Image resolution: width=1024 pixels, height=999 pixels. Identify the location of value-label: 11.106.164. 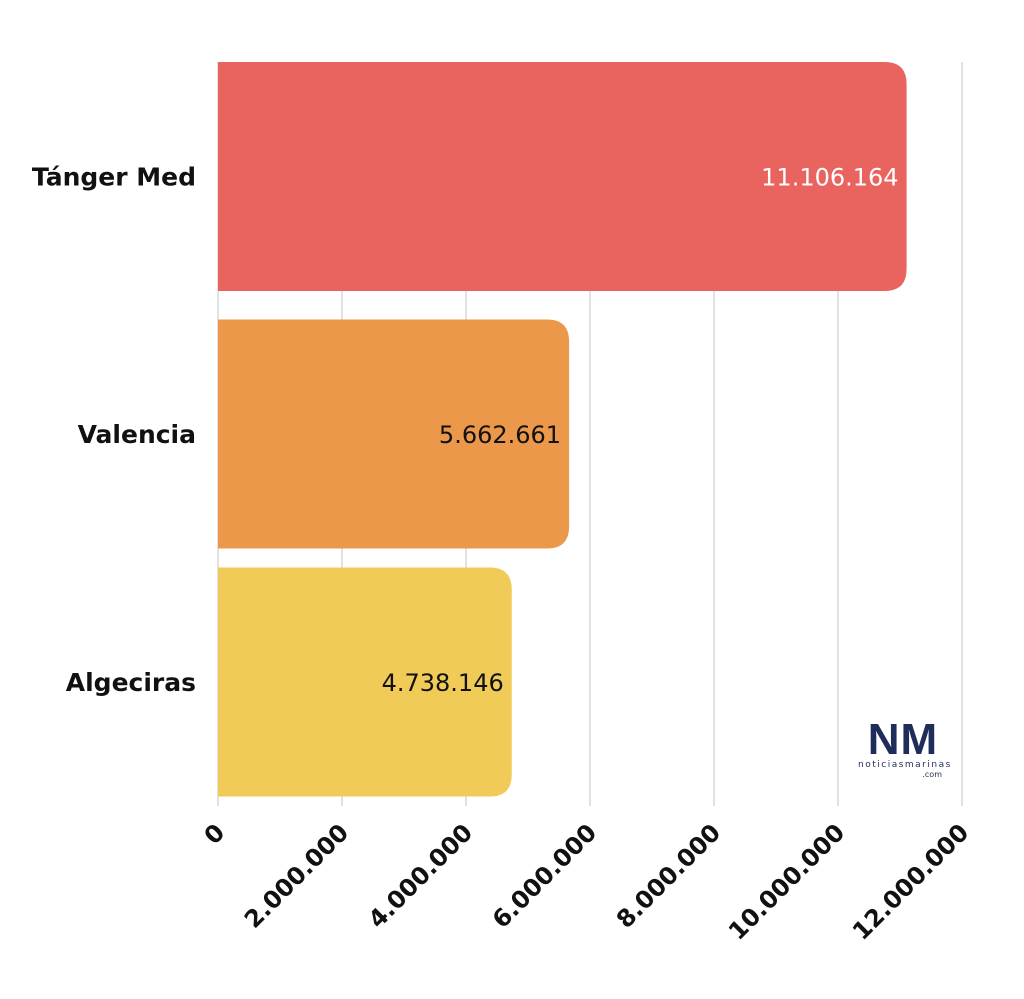
(829, 178).